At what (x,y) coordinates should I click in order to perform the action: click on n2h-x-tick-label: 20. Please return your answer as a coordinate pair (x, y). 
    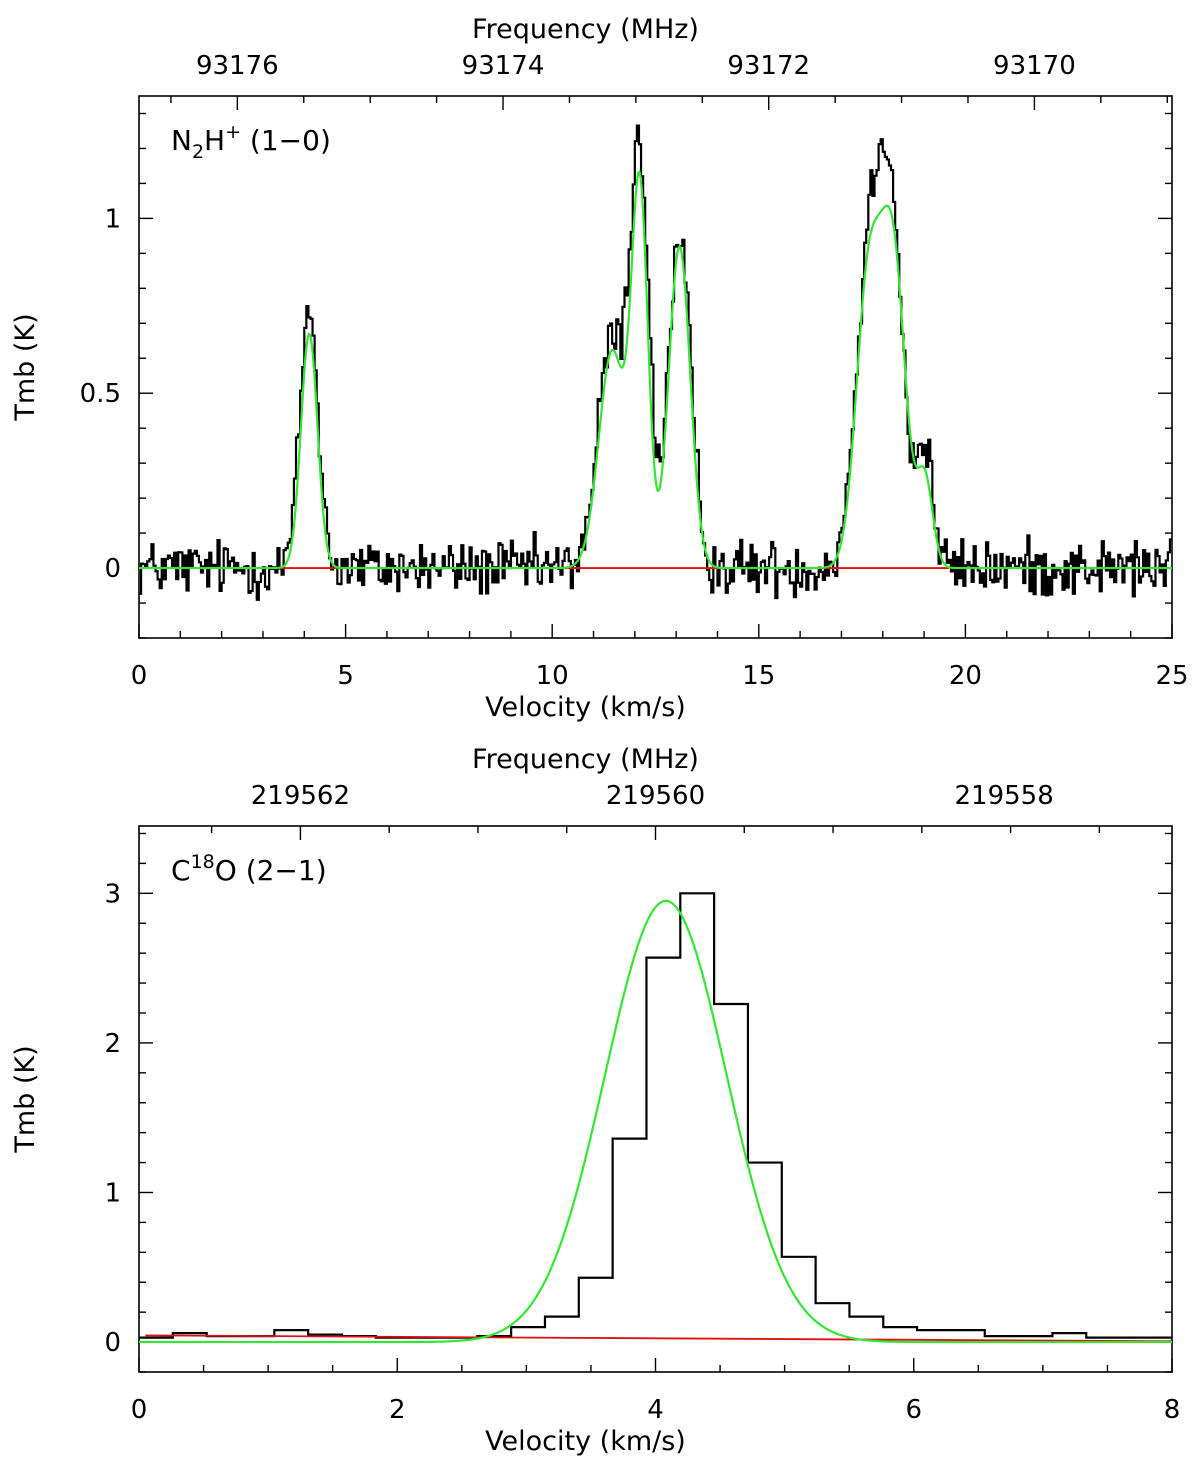
    Looking at the image, I should click on (965, 676).